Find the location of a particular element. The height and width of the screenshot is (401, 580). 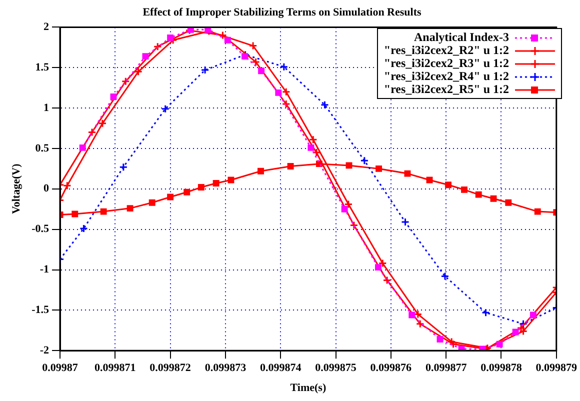

x-tick-label: 0.099872 is located at coordinates (171, 368).